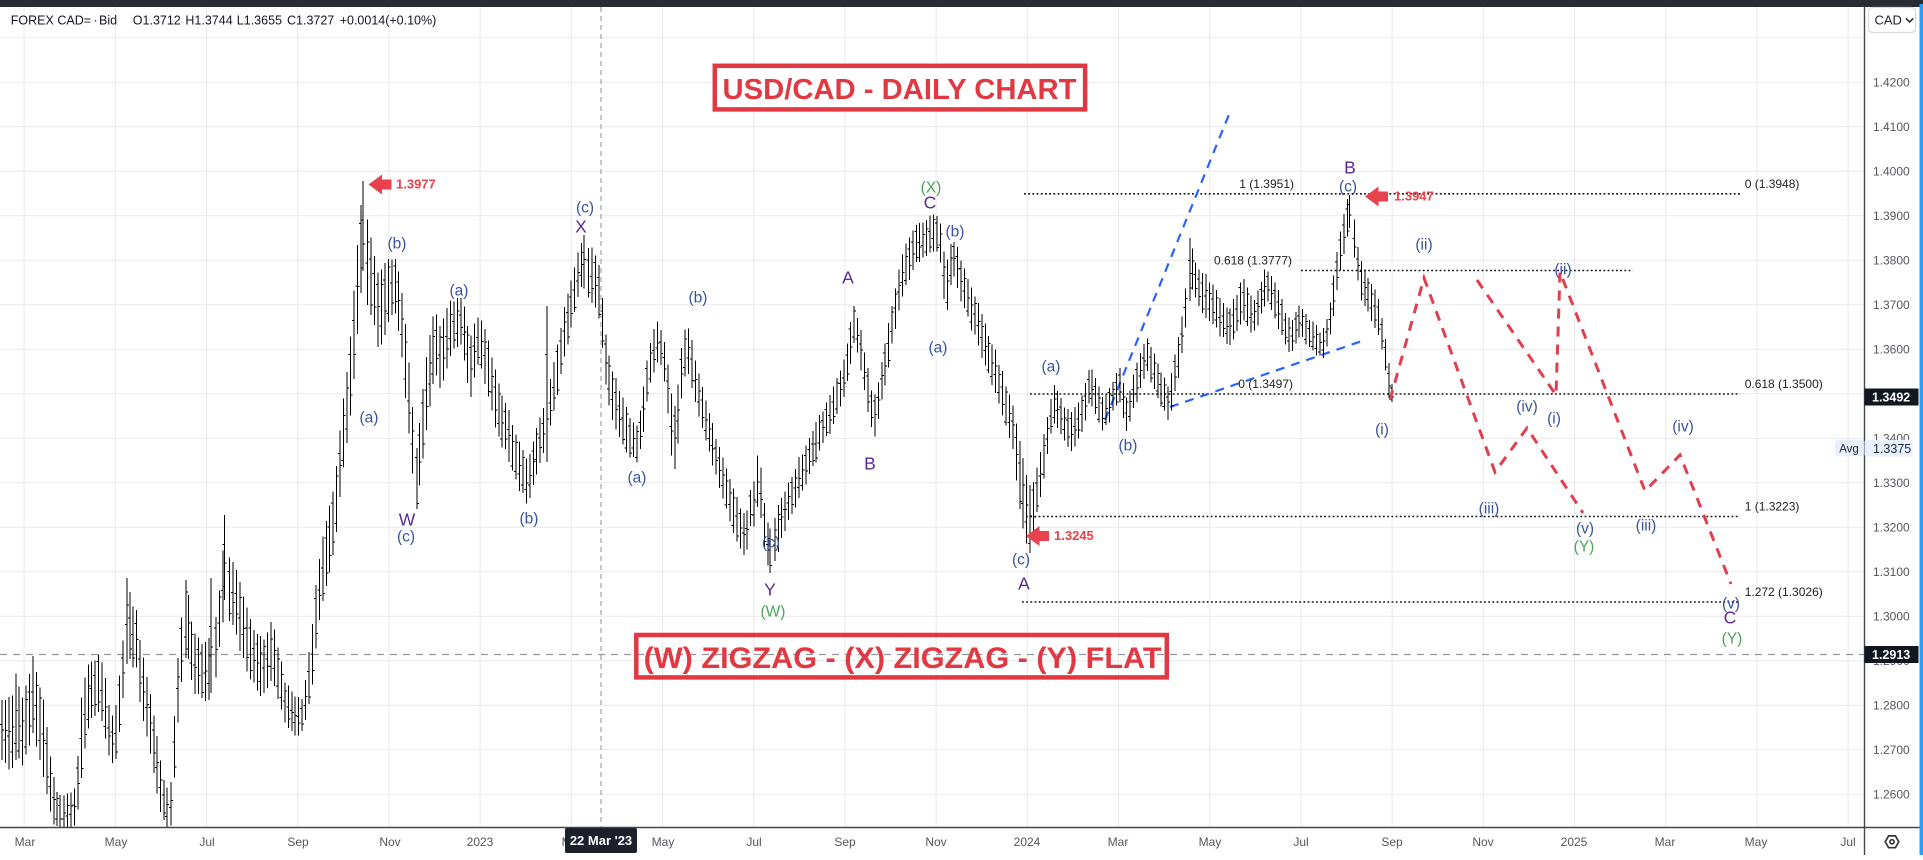 Image resolution: width=1923 pixels, height=860 pixels. Describe the element at coordinates (1891, 483) in the screenshot. I see `svg-text: 1.3300` at that location.